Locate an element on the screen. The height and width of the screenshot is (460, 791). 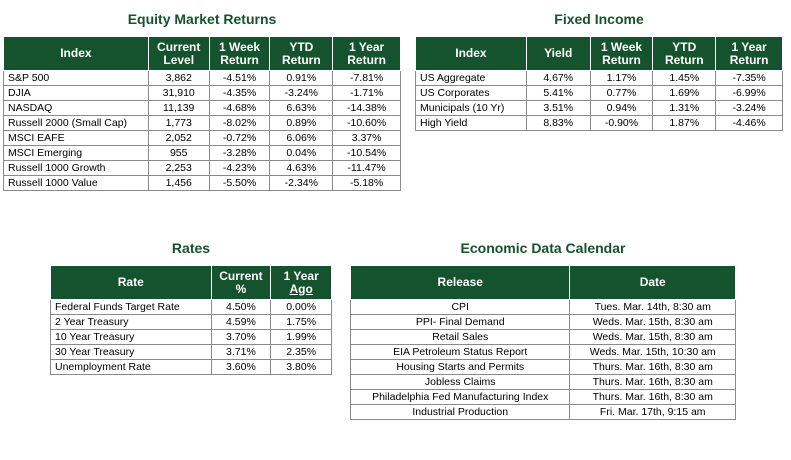
bond-year-return: -3.24% is located at coordinates (749, 108).